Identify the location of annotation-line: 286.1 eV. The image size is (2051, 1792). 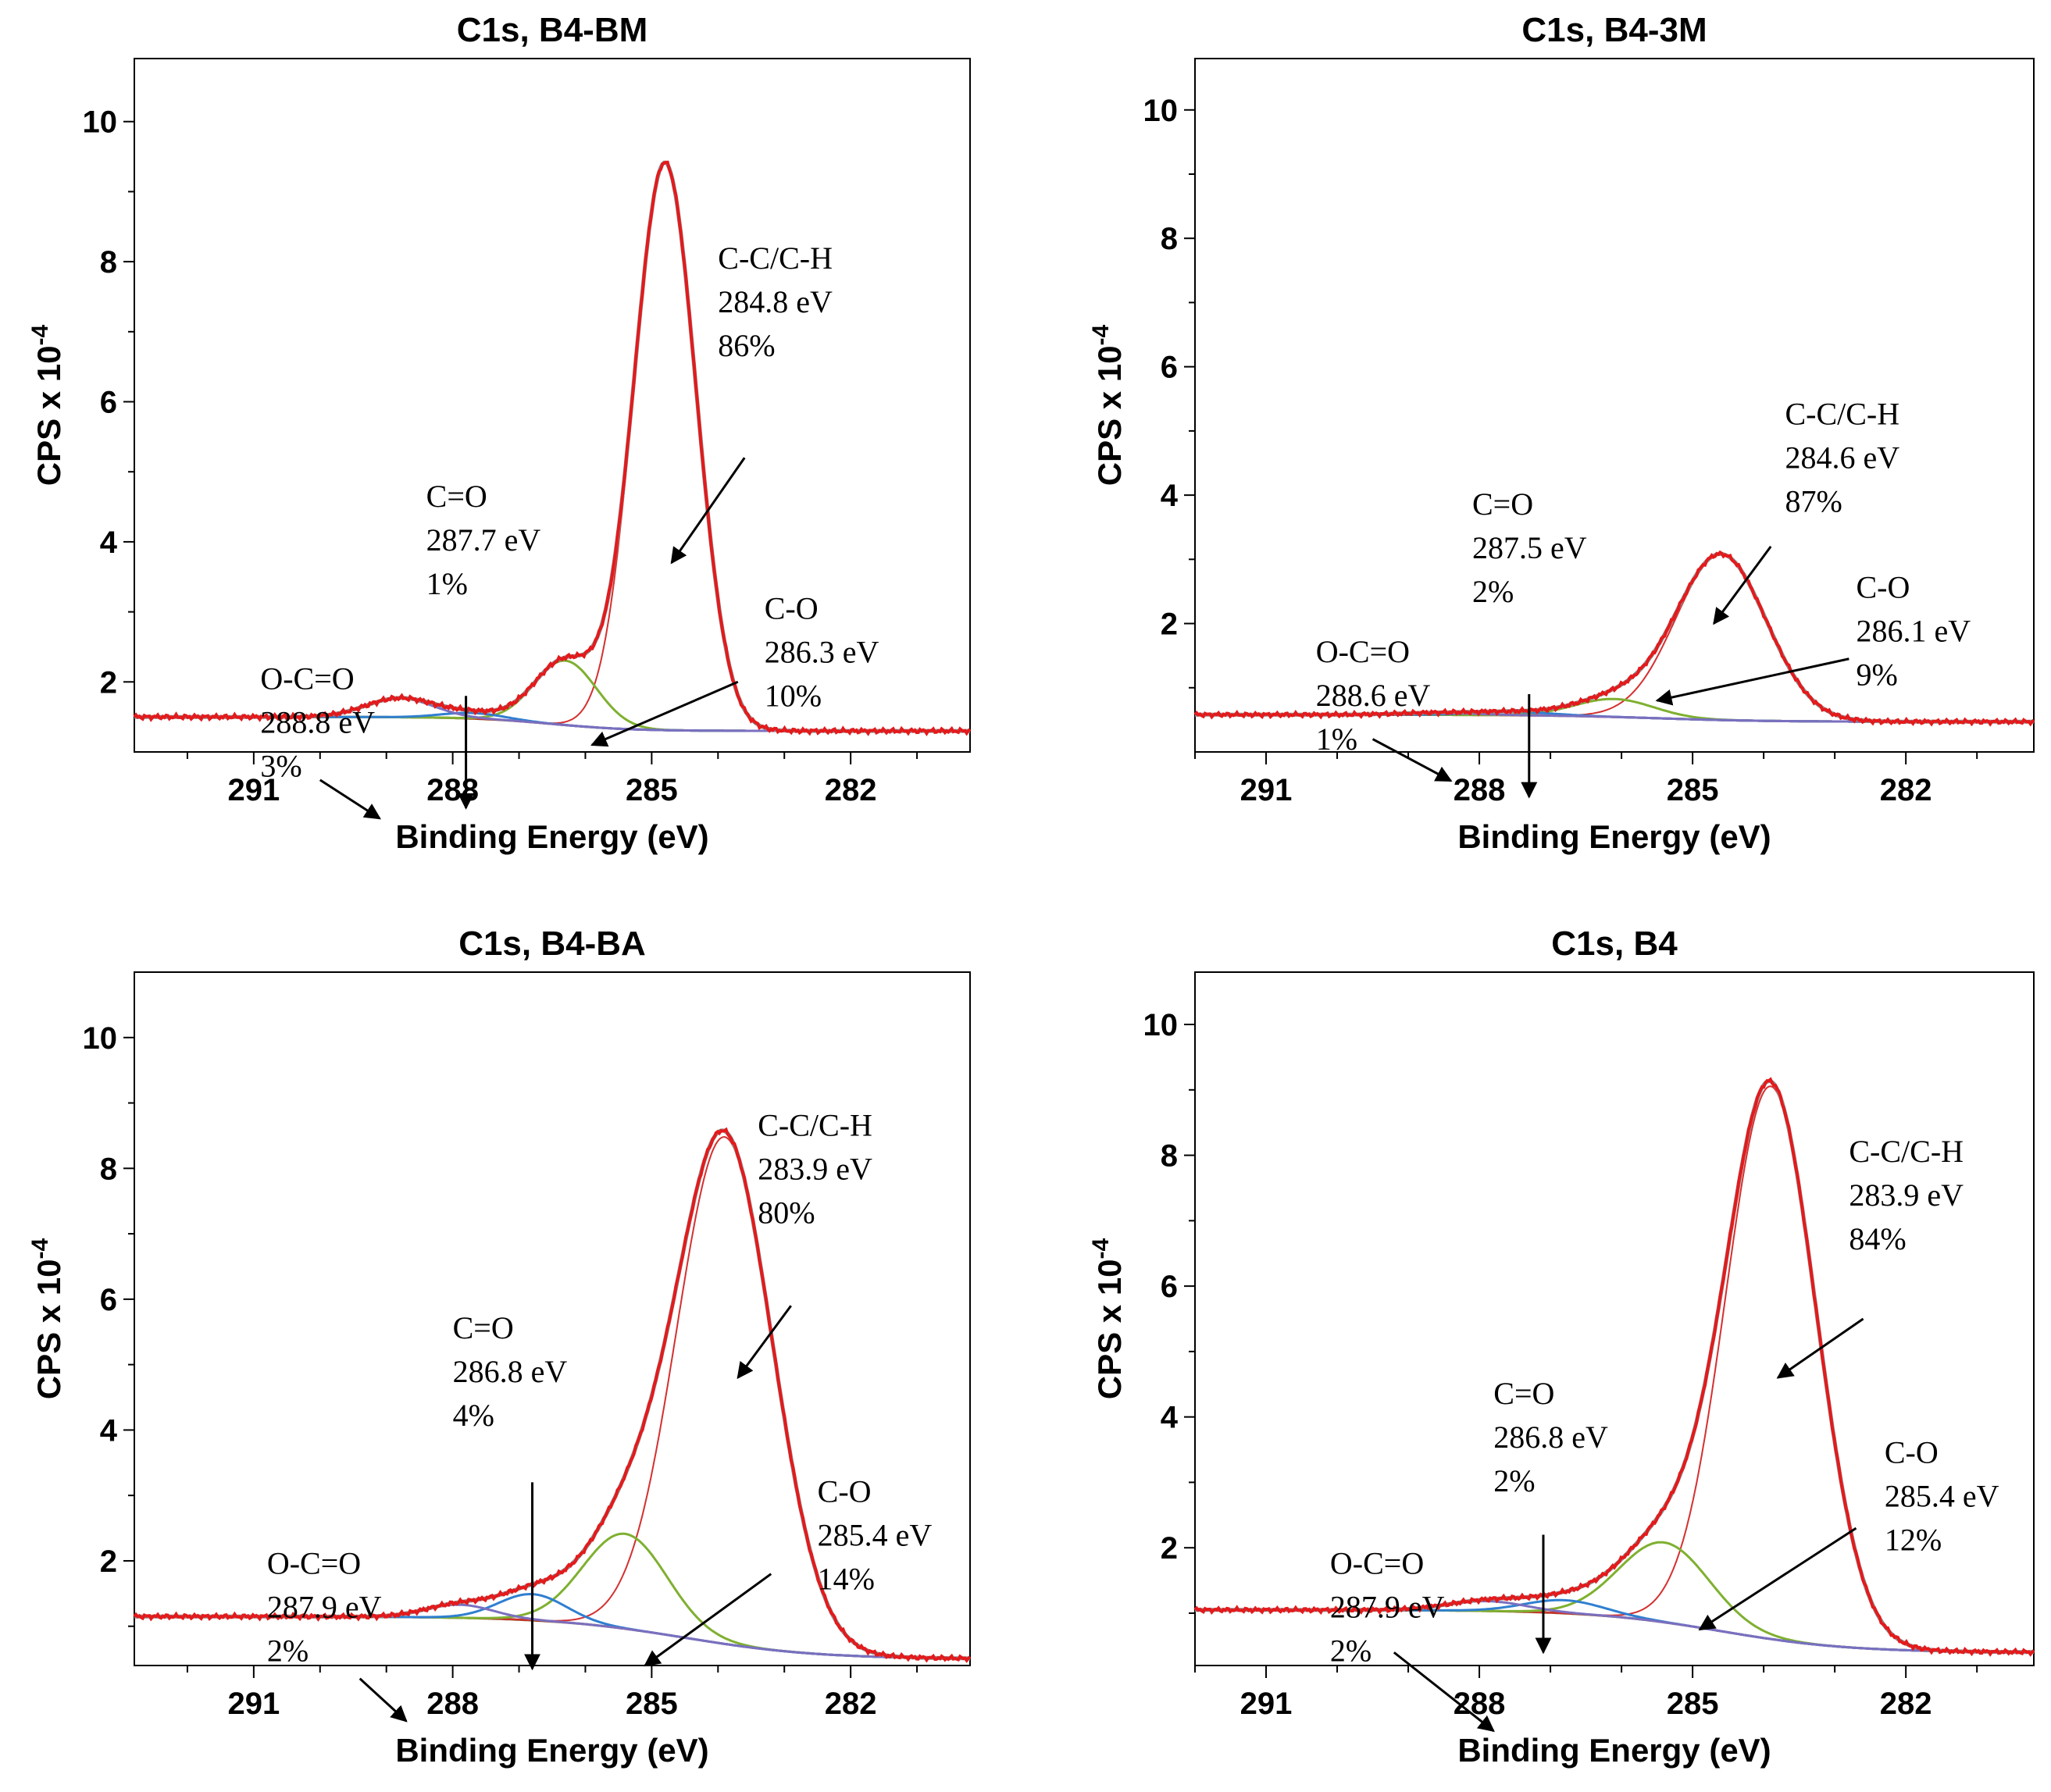
(1913, 631).